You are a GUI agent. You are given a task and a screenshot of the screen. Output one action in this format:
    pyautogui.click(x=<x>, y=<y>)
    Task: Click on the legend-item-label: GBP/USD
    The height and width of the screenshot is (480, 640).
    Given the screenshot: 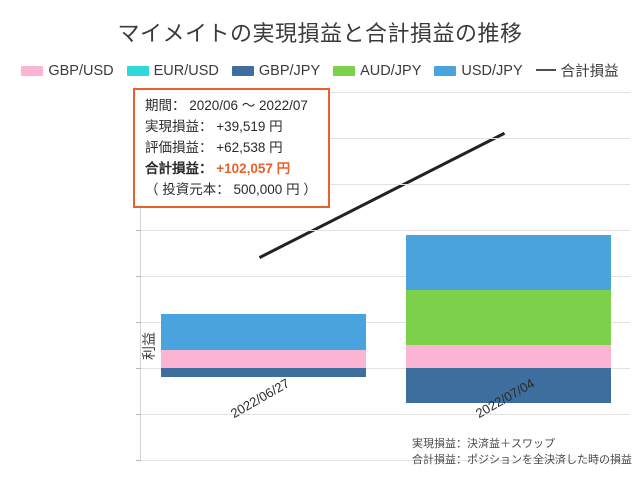 What is the action you would take?
    pyautogui.click(x=81, y=70)
    